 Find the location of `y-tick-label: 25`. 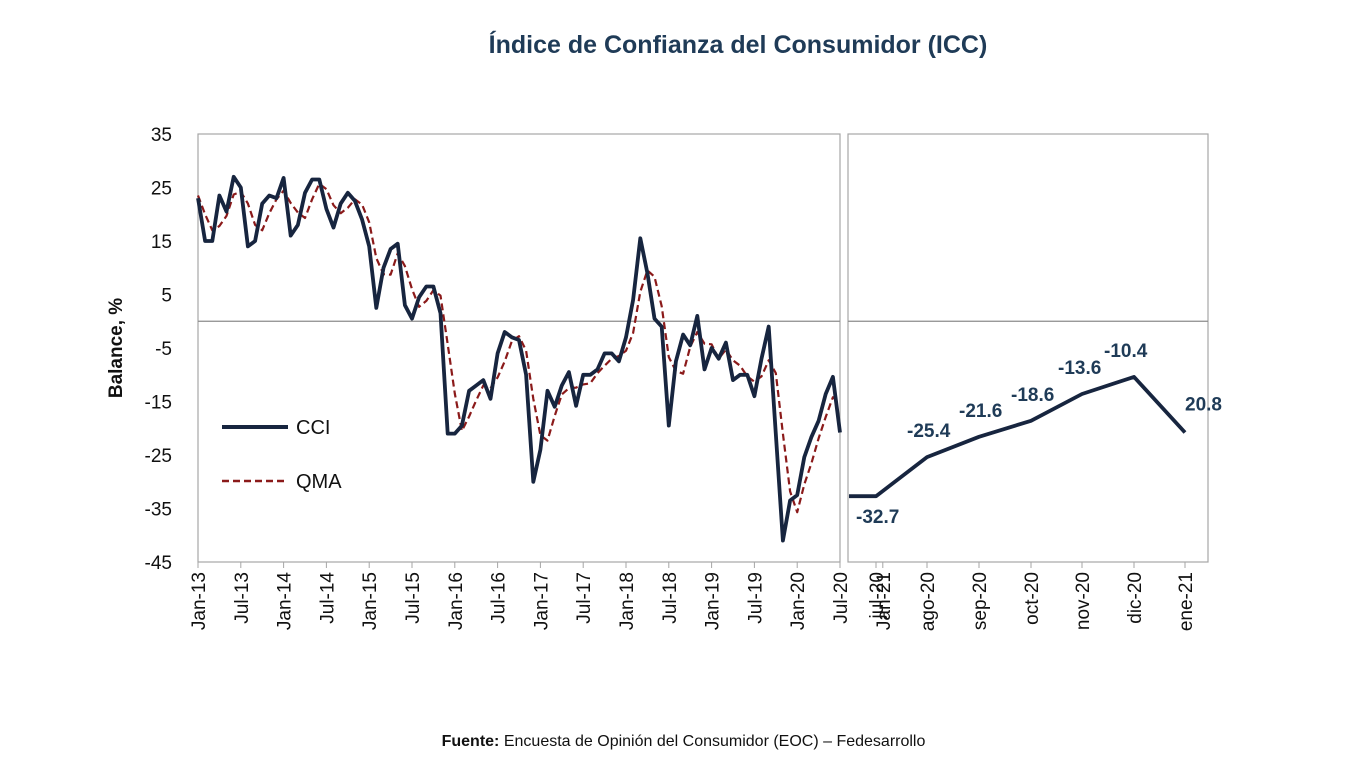

y-tick-label: 25 is located at coordinates (161, 189).